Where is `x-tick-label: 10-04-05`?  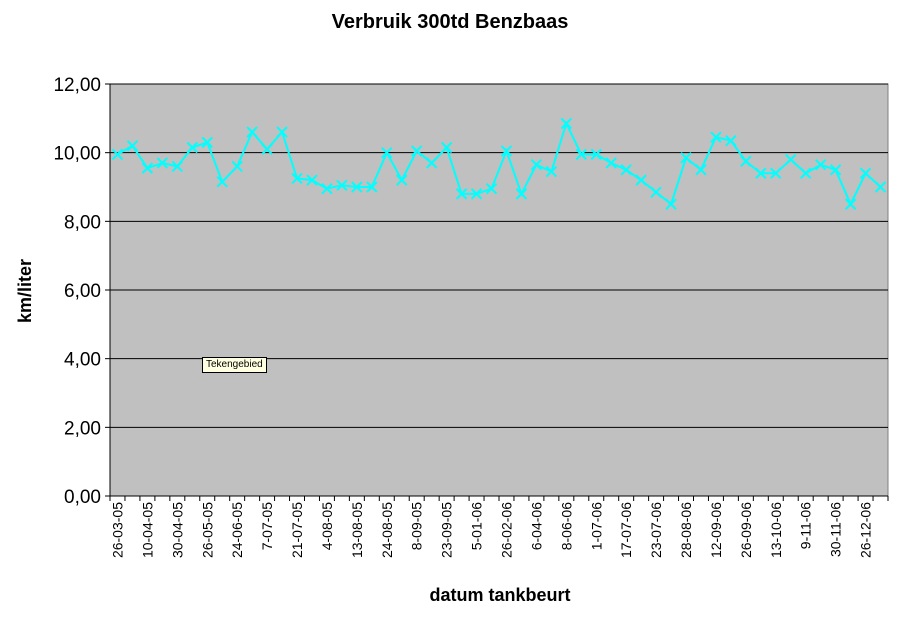 x-tick-label: 10-04-05 is located at coordinates (147, 530).